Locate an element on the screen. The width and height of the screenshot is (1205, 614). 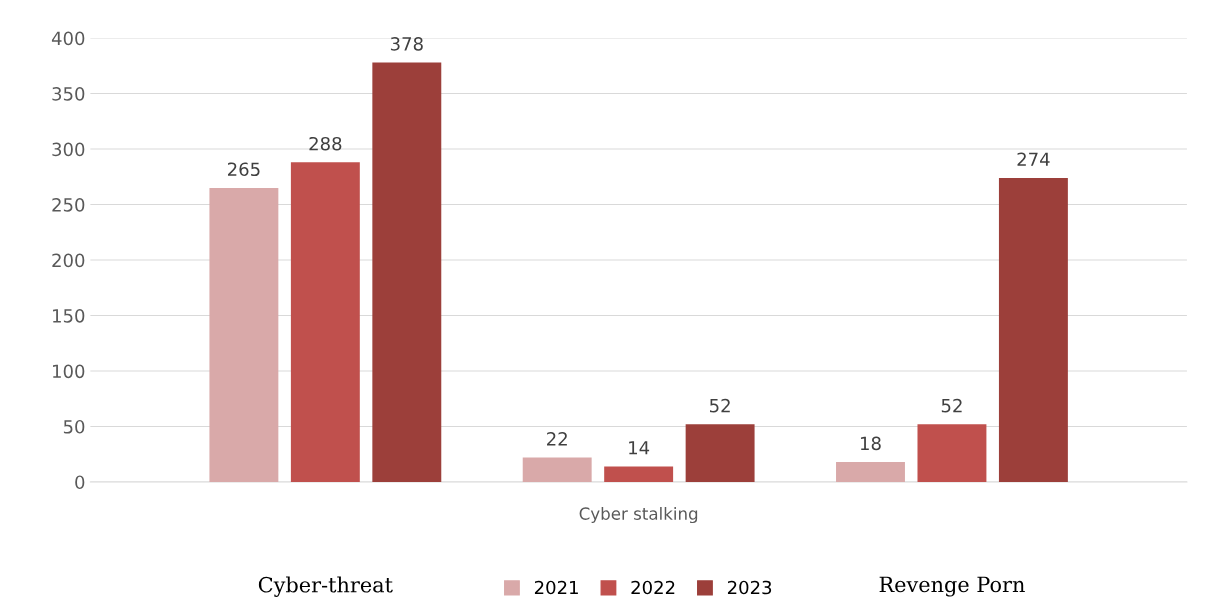
legend-label: 2022 is located at coordinates (653, 587).